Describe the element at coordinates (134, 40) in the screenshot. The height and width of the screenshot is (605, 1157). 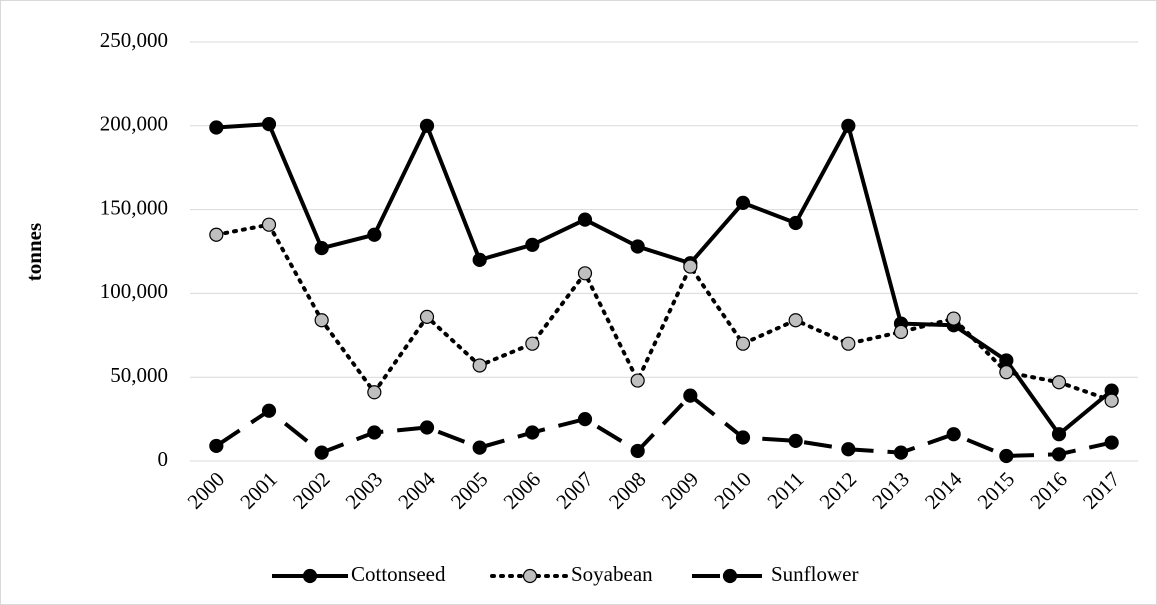
I see `y-tick-label: 250,000` at that location.